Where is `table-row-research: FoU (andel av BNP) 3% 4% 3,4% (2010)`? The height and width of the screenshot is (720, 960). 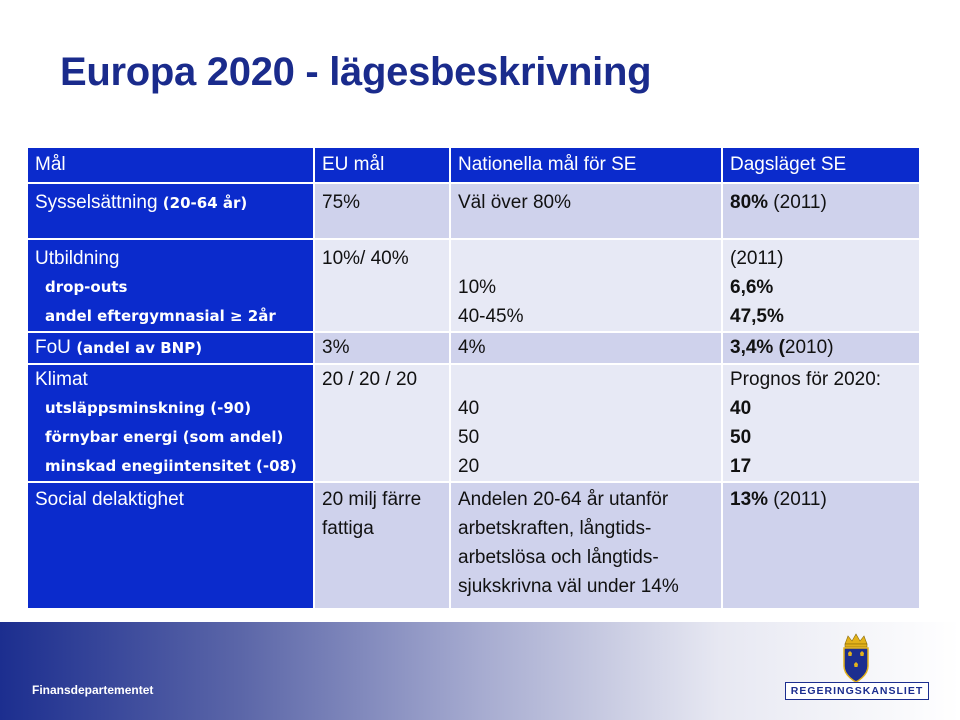
table-row-research: FoU (andel av BNP) 3% 4% 3,4% (2010) is located at coordinates (473, 348).